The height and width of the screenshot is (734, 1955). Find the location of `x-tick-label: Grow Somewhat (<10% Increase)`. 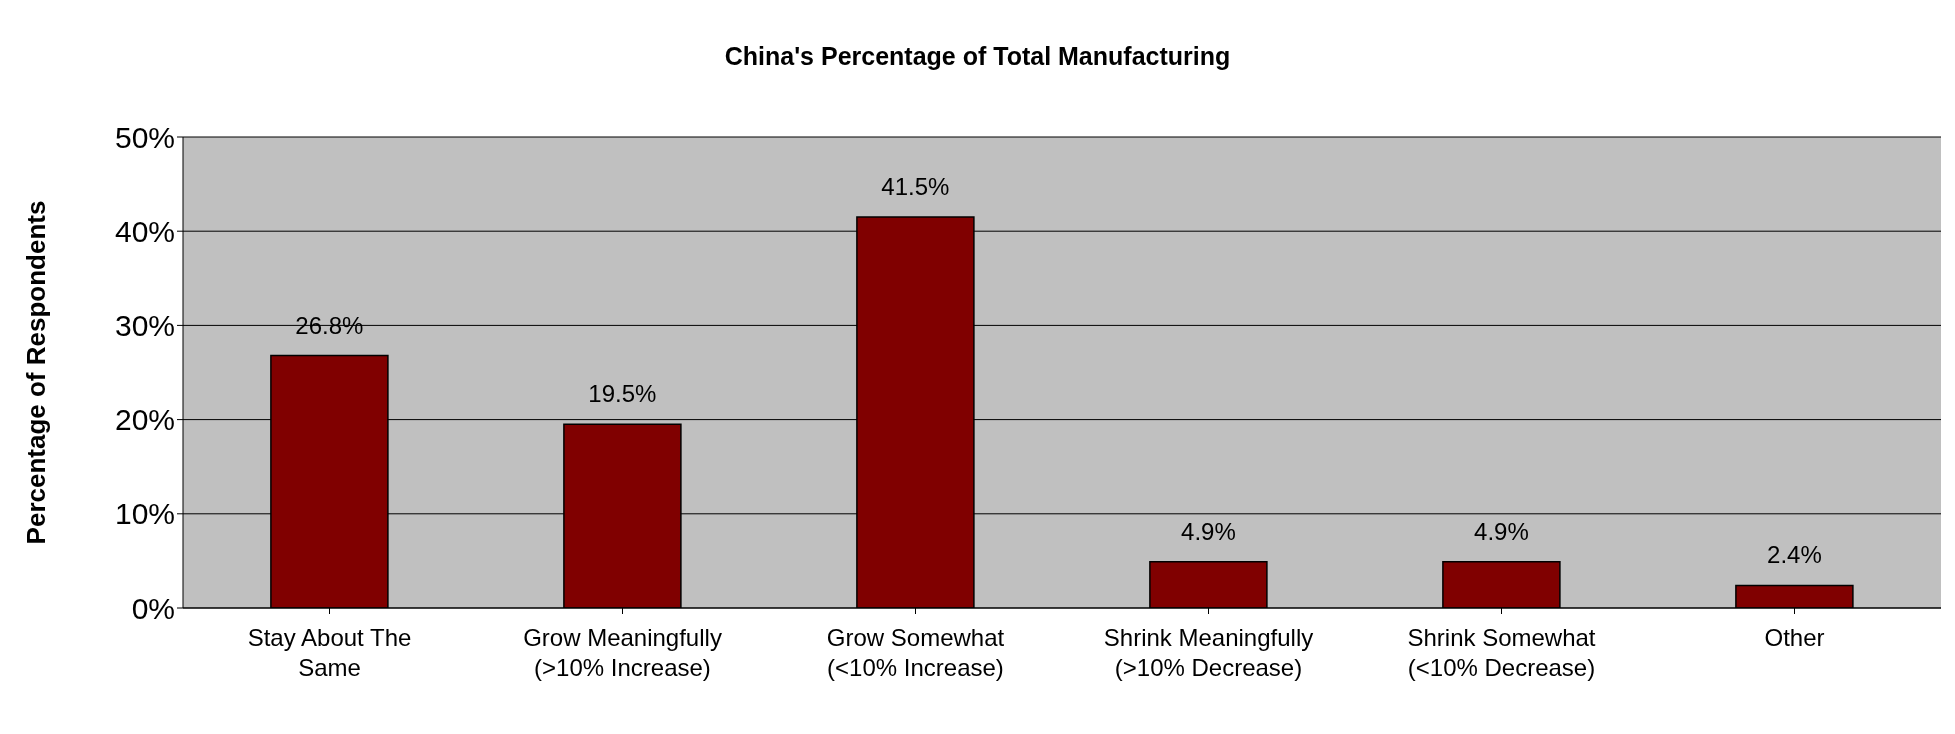

x-tick-label: Grow Somewhat (<10% Increase) is located at coordinates (915, 652).